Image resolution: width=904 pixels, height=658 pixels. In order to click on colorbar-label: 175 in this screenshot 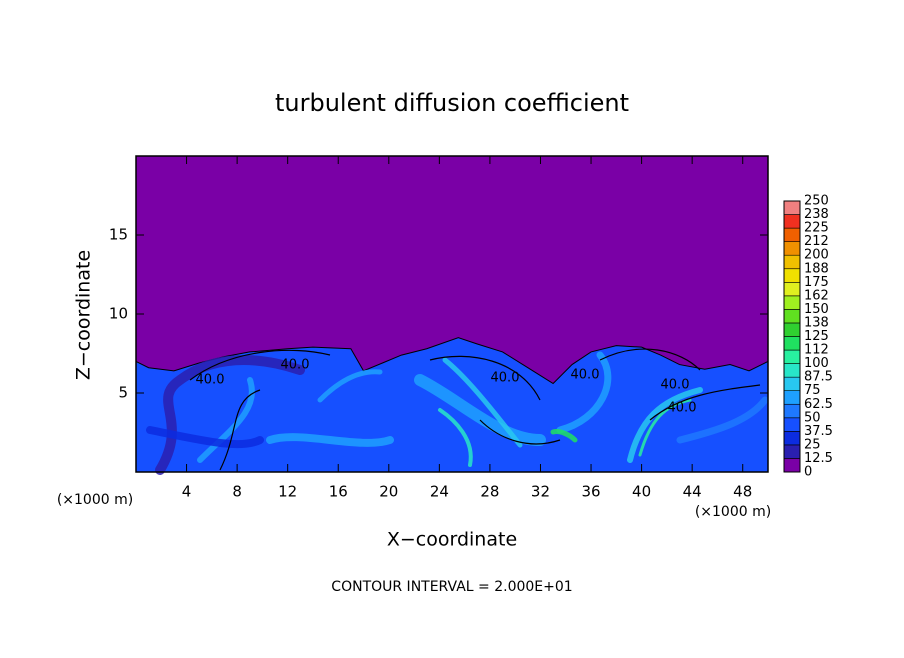, I will do `click(816, 282)`.